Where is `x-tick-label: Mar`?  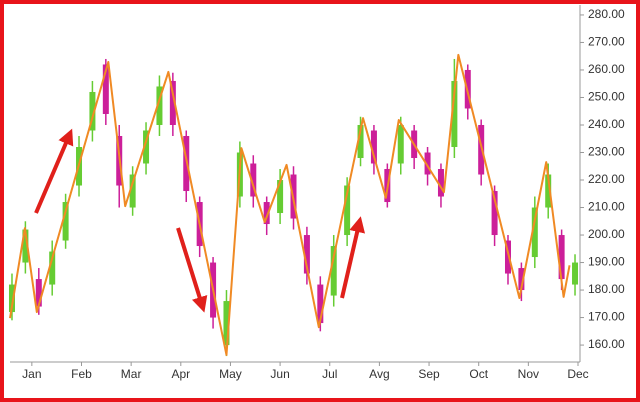 x-tick-label: Mar is located at coordinates (131, 374).